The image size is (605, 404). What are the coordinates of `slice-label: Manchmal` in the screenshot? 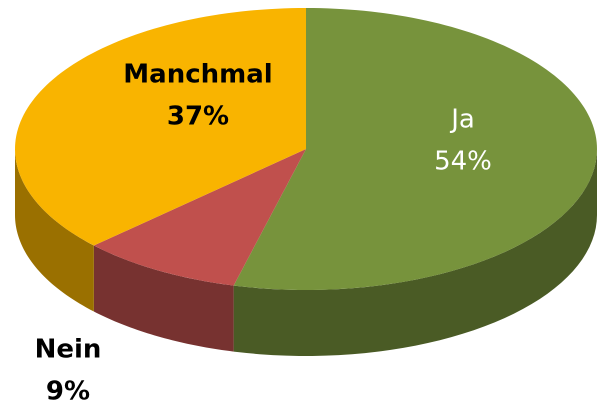 It's located at (197, 75).